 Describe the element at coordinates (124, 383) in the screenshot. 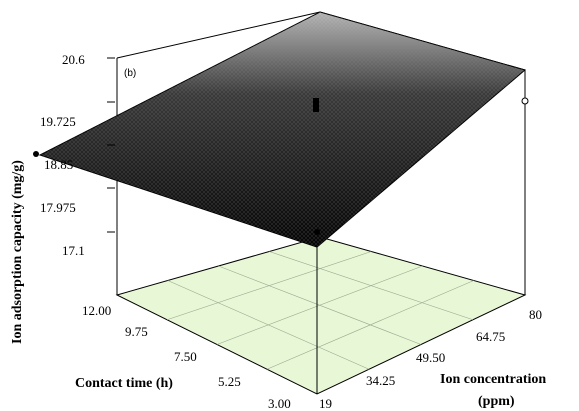

I see `y-axis-label: Contact time (h)` at that location.